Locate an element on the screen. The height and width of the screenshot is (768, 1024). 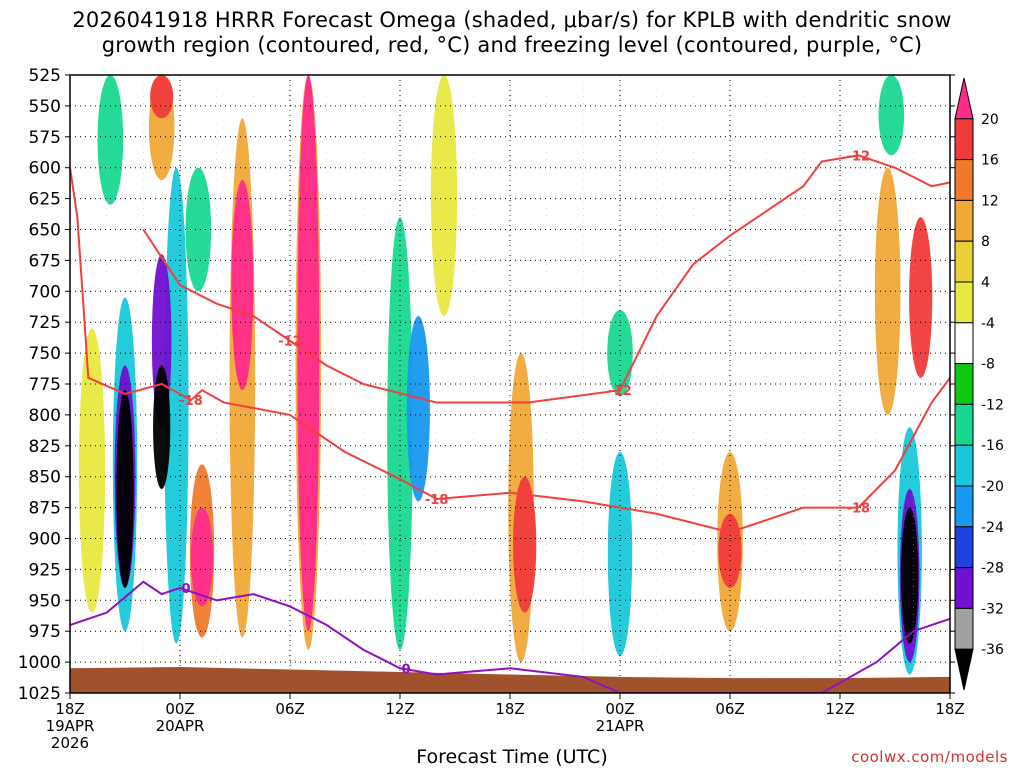
freezing-level-contour is located at coordinates (510, 636).